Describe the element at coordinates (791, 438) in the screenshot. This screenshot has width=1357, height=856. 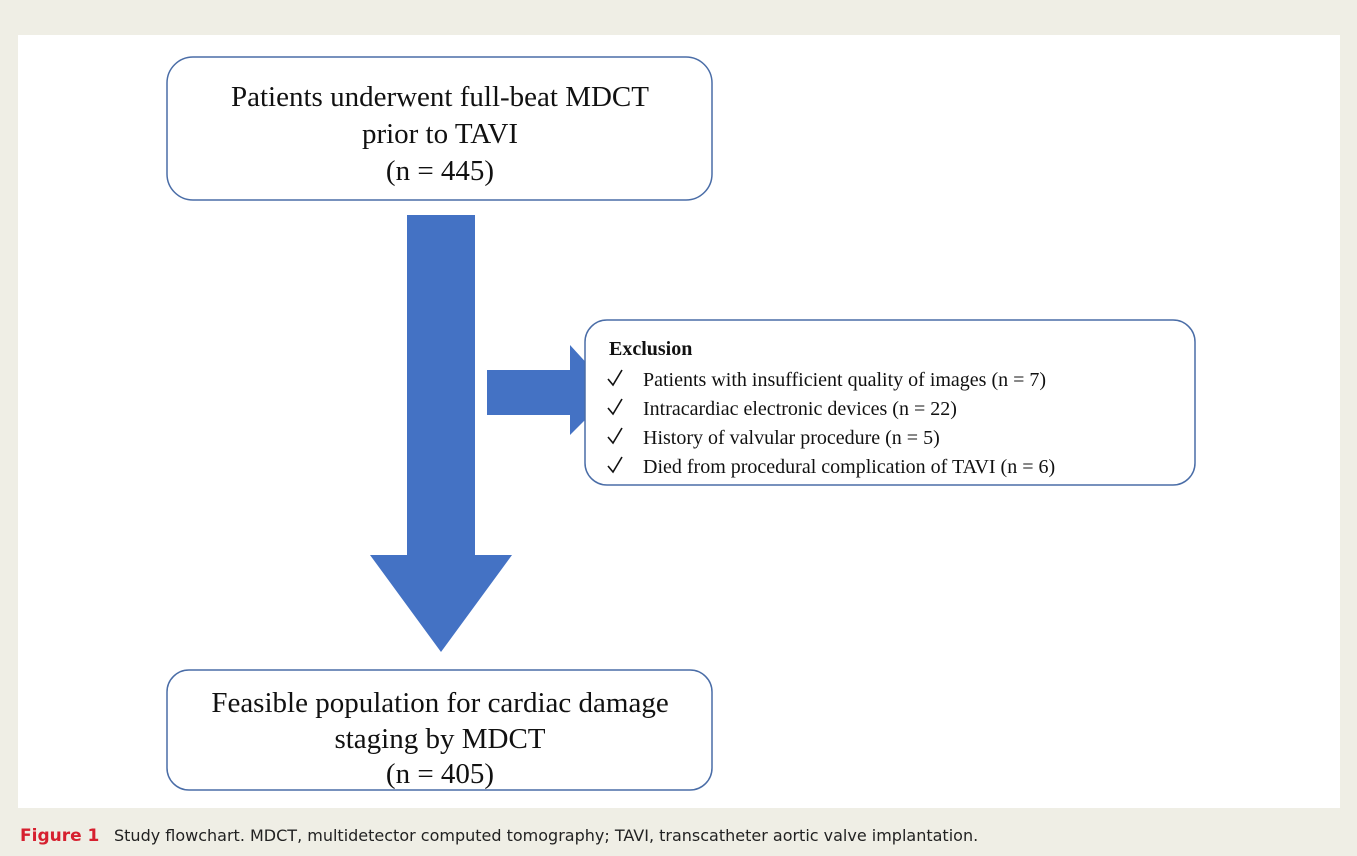
I see `exclusion-item: History of valvular procedure (n = 5)` at that location.